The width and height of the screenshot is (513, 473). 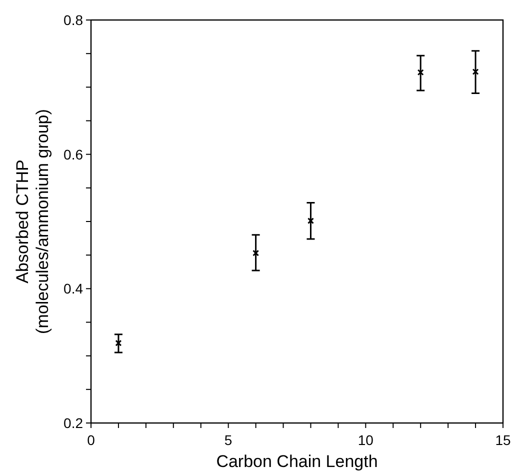 What do you see at coordinates (366, 440) in the screenshot?
I see `x-tick-label: 10` at bounding box center [366, 440].